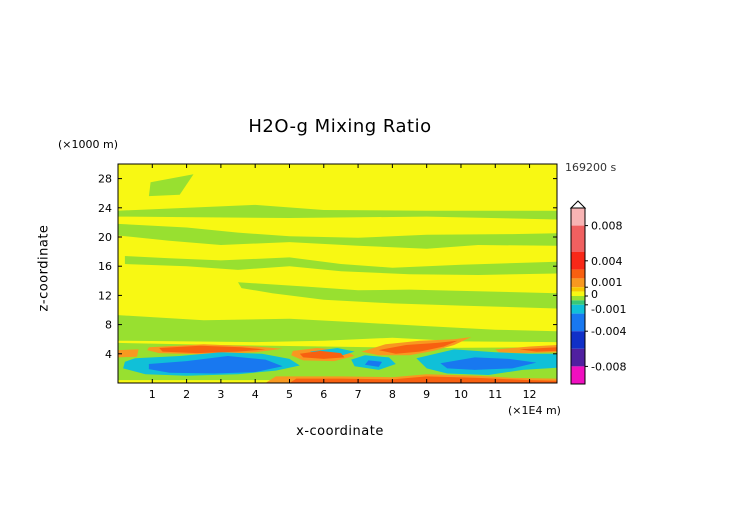 The height and width of the screenshot is (532, 752). What do you see at coordinates (607, 226) in the screenshot?
I see `colorbar-label: 0.008` at bounding box center [607, 226].